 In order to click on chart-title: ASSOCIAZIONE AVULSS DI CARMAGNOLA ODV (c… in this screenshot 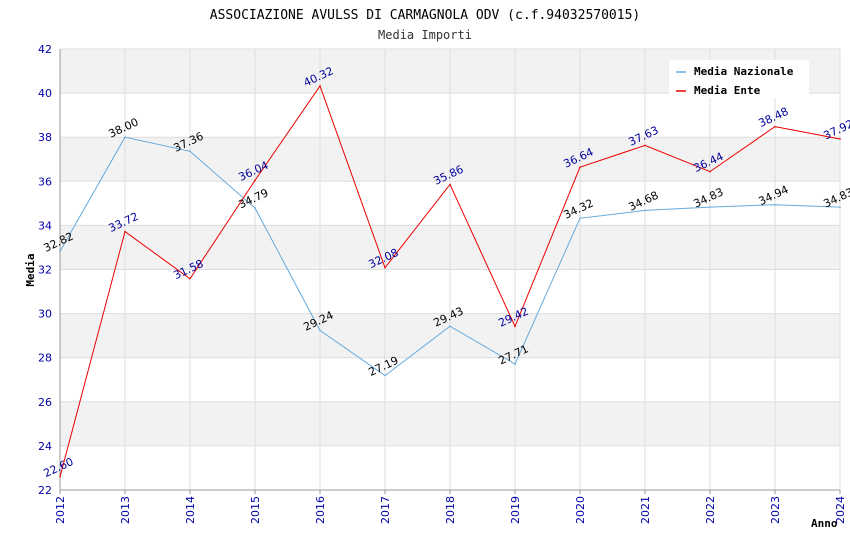, I will do `click(425, 15)`.